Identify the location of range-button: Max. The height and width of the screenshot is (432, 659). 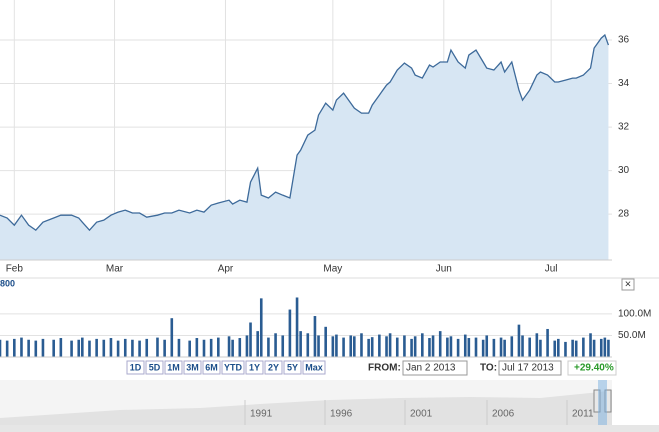
(314, 367).